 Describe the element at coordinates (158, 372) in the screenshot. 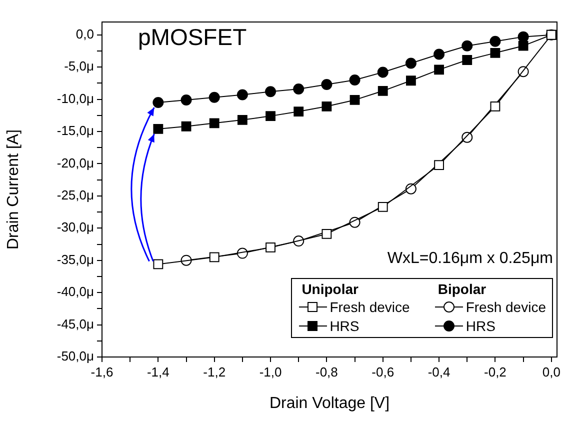

I see `x-tick-label: -1,4` at that location.